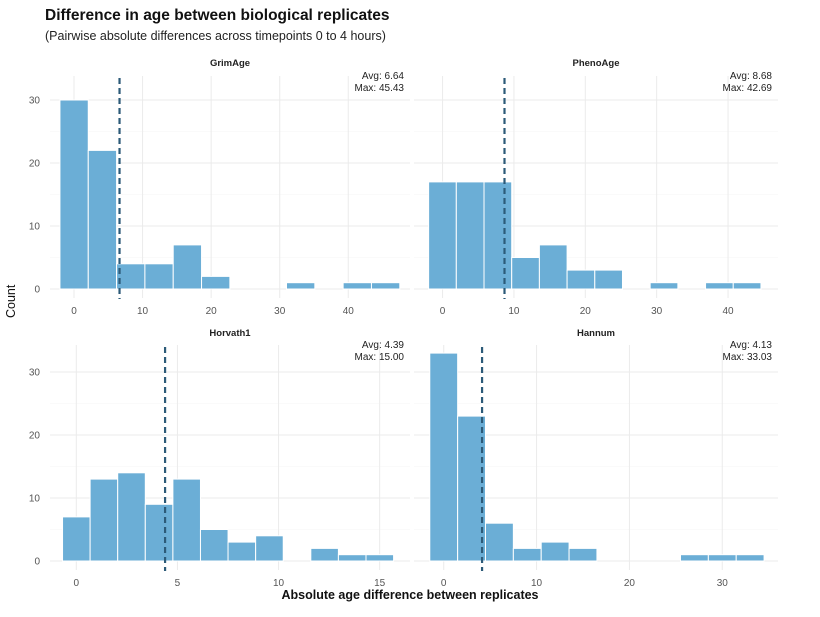  I want to click on avg-annotation: Avg: 8.68, so click(751, 76).